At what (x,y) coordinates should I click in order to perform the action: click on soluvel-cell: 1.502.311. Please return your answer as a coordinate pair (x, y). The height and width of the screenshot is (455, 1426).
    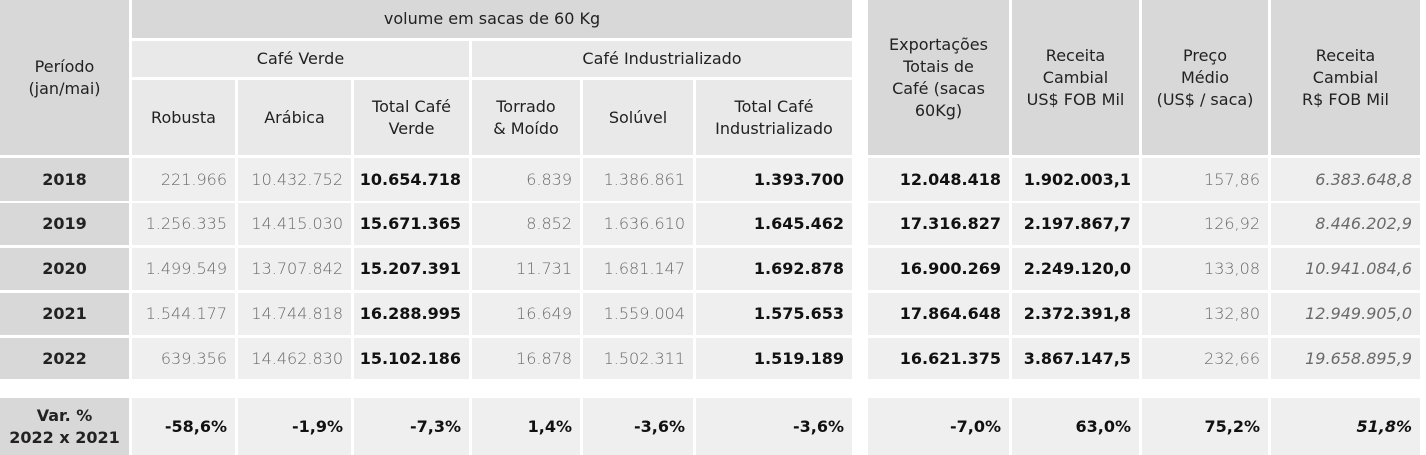
    Looking at the image, I should click on (638, 358).